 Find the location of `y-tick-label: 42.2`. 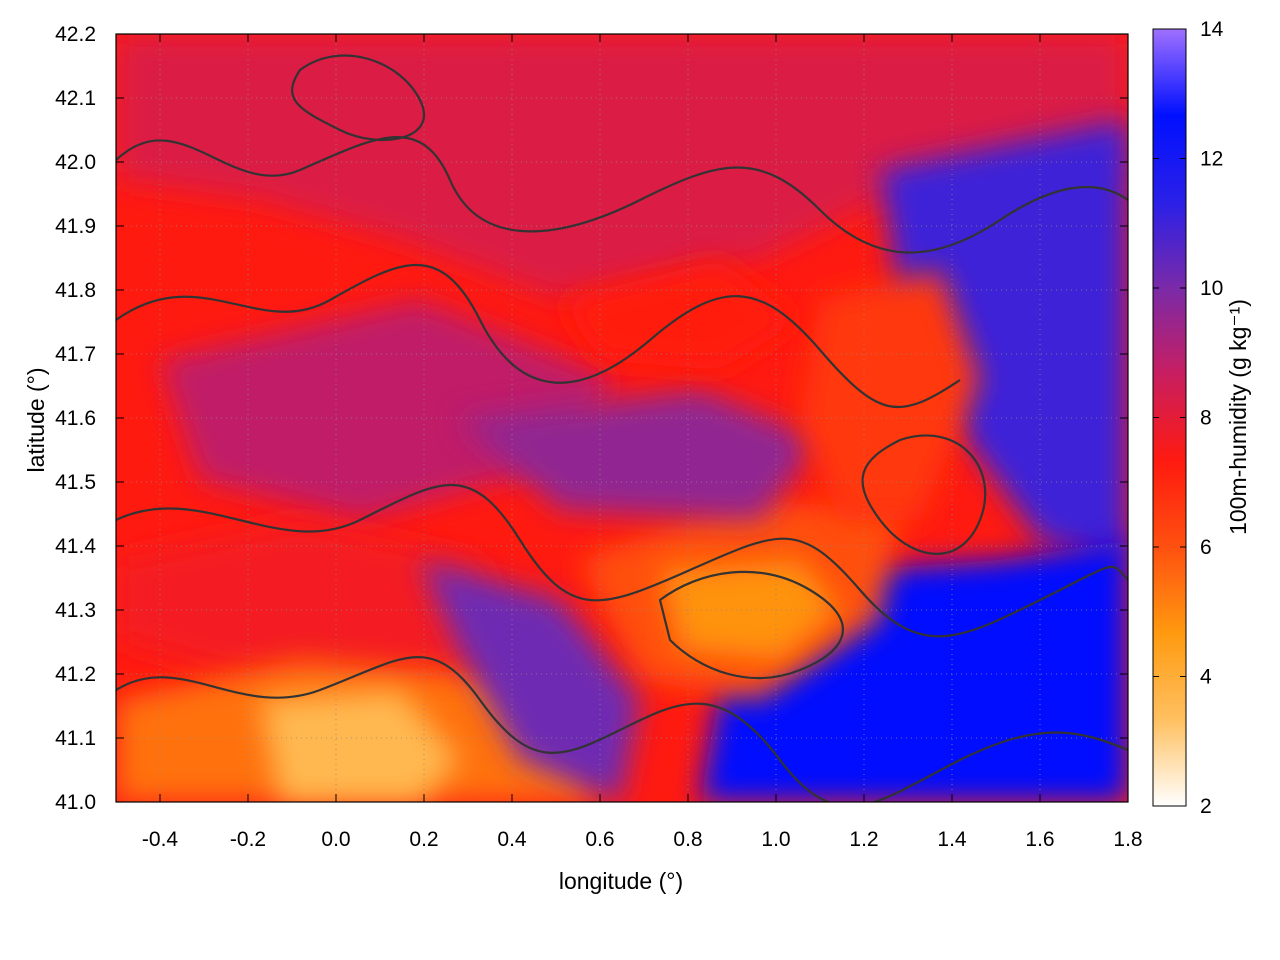

y-tick-label: 42.2 is located at coordinates (75, 34).